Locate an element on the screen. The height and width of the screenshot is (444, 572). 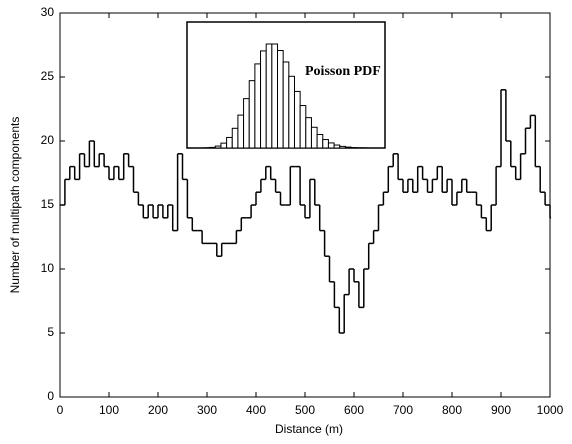
x-axis-label: Distance (m) is located at coordinates (309, 429).